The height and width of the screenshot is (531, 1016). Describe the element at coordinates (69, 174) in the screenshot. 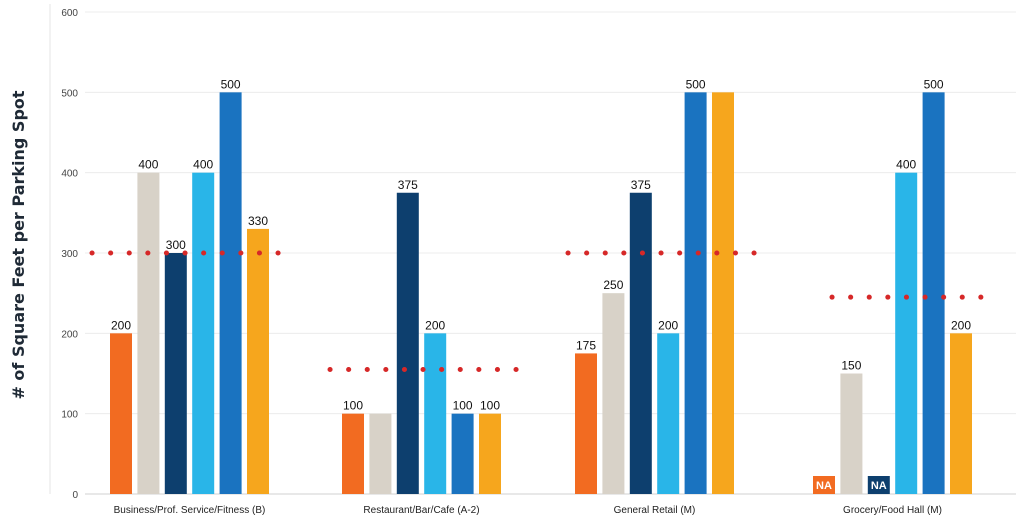

I see `y-tick-label: 400` at that location.